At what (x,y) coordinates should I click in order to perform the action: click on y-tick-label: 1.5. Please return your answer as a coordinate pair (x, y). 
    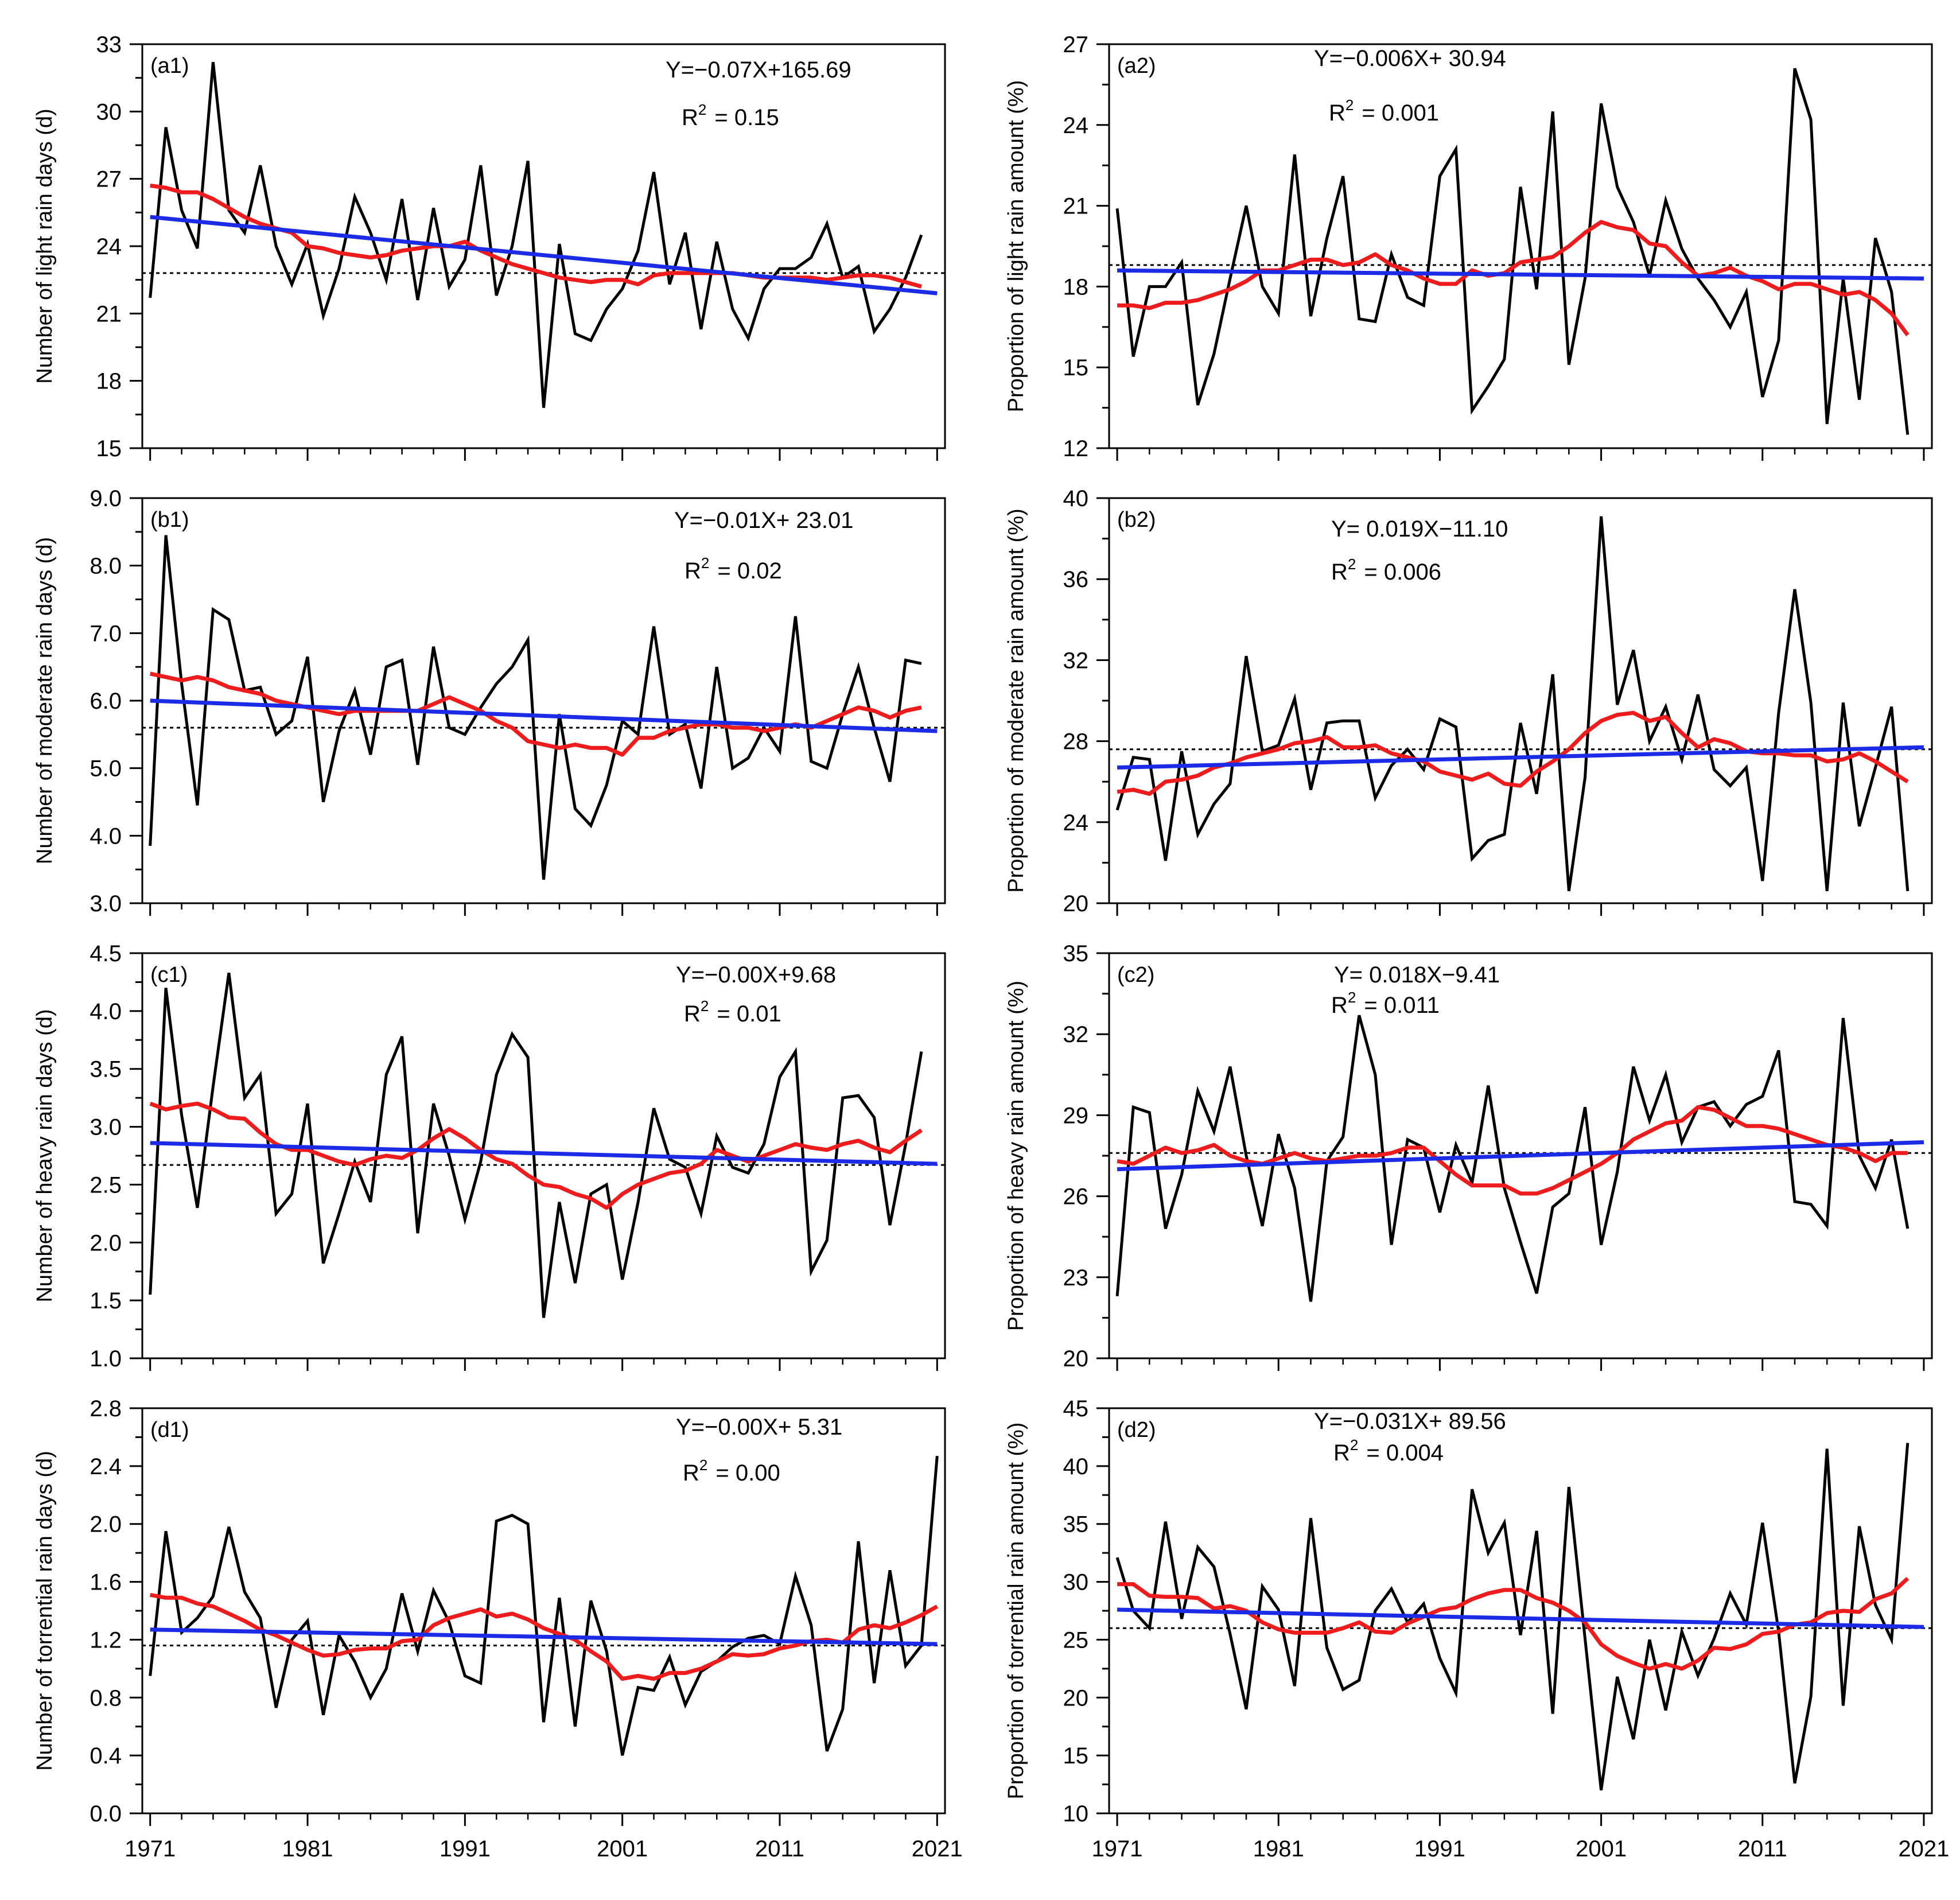
    Looking at the image, I should click on (106, 1301).